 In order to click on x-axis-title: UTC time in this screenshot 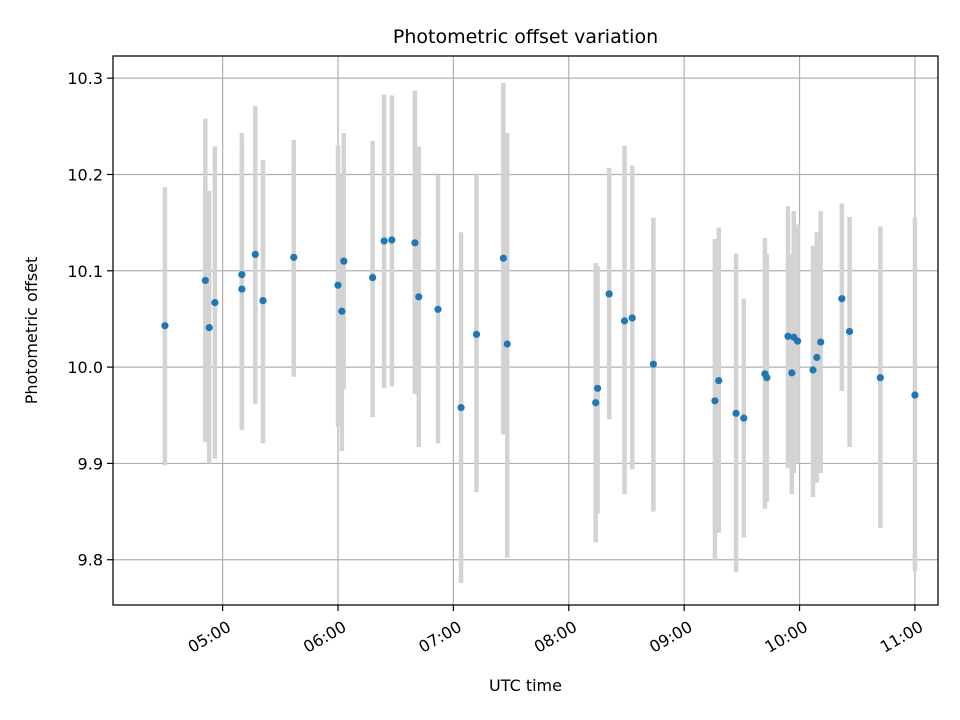, I will do `click(525, 685)`.